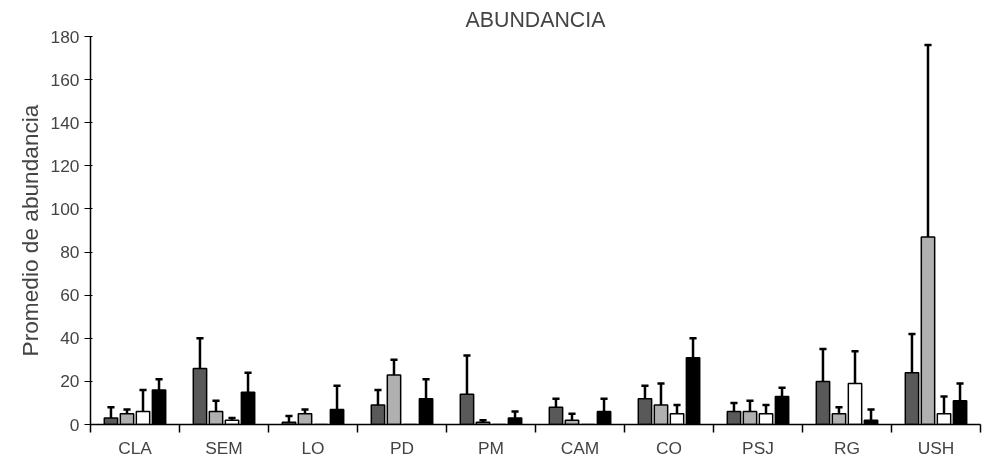 The image size is (1005, 466). I want to click on y-tick-label: 0, so click(74, 424).